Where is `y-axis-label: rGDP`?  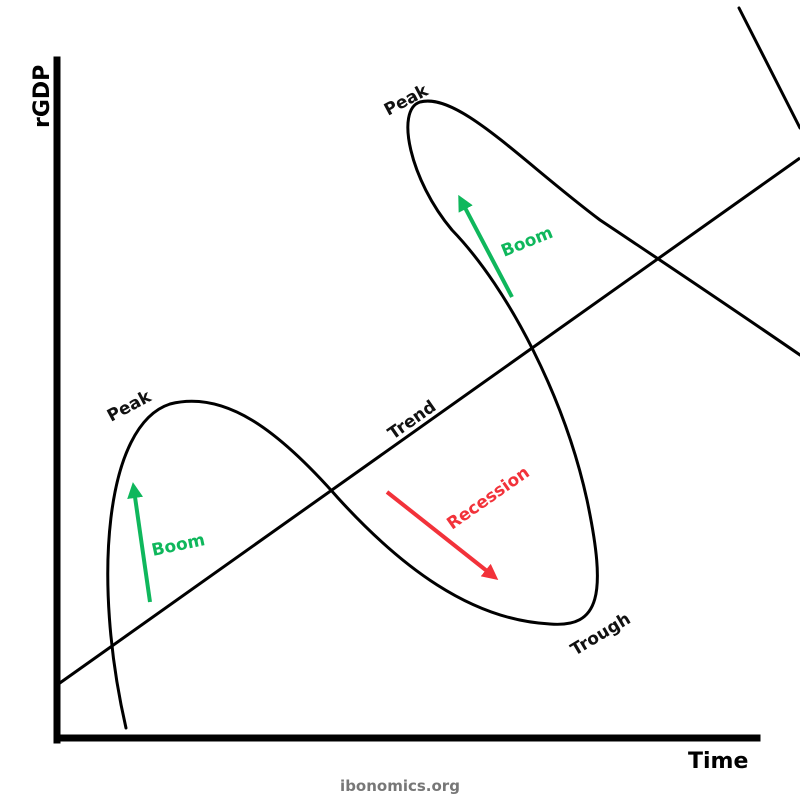
y-axis-label: rGDP is located at coordinates (42, 96).